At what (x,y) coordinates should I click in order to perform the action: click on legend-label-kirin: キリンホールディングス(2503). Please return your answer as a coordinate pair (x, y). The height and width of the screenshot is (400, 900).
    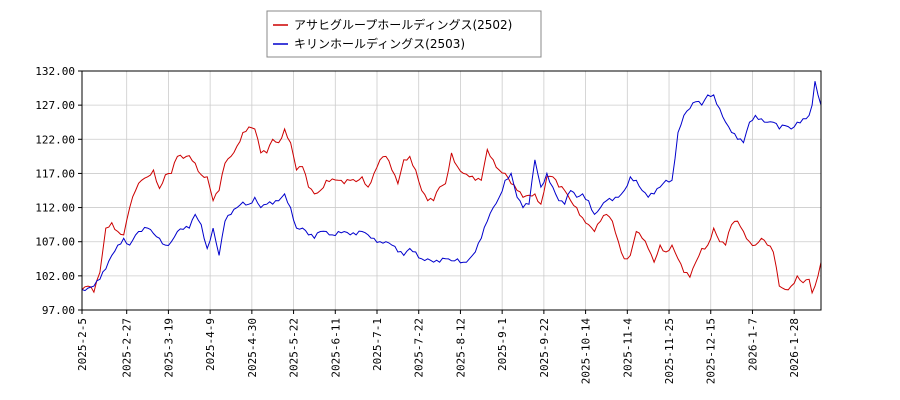
    Looking at the image, I should click on (379, 43).